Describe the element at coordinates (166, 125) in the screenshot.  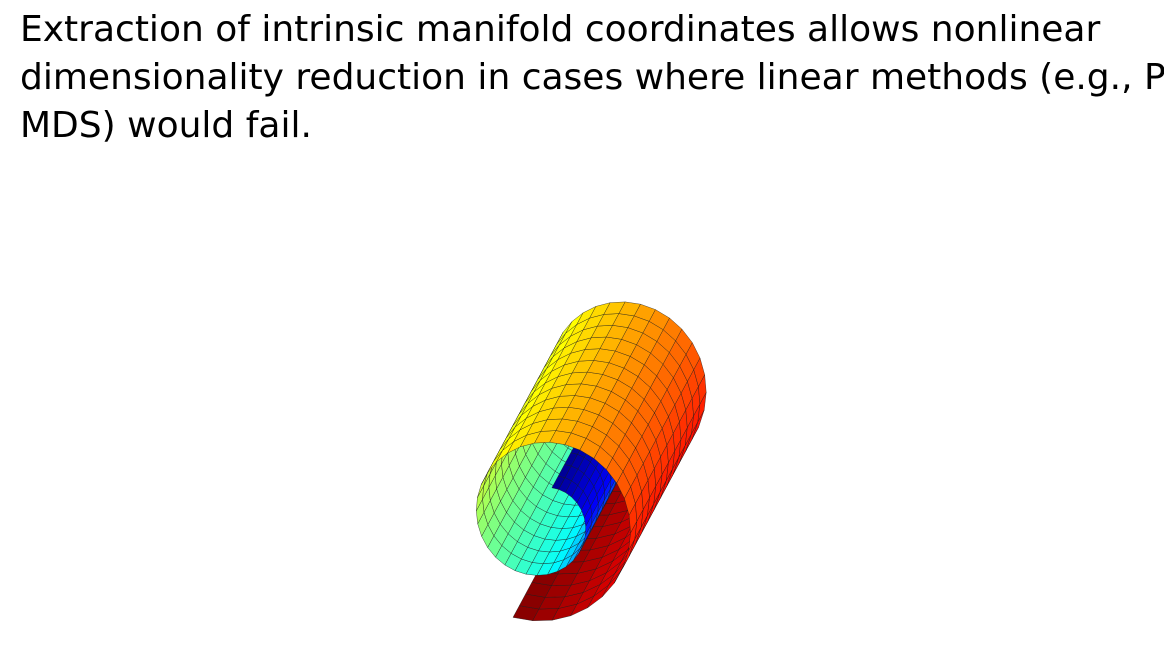
I see `text-line-3: MDS) would fail.` at that location.